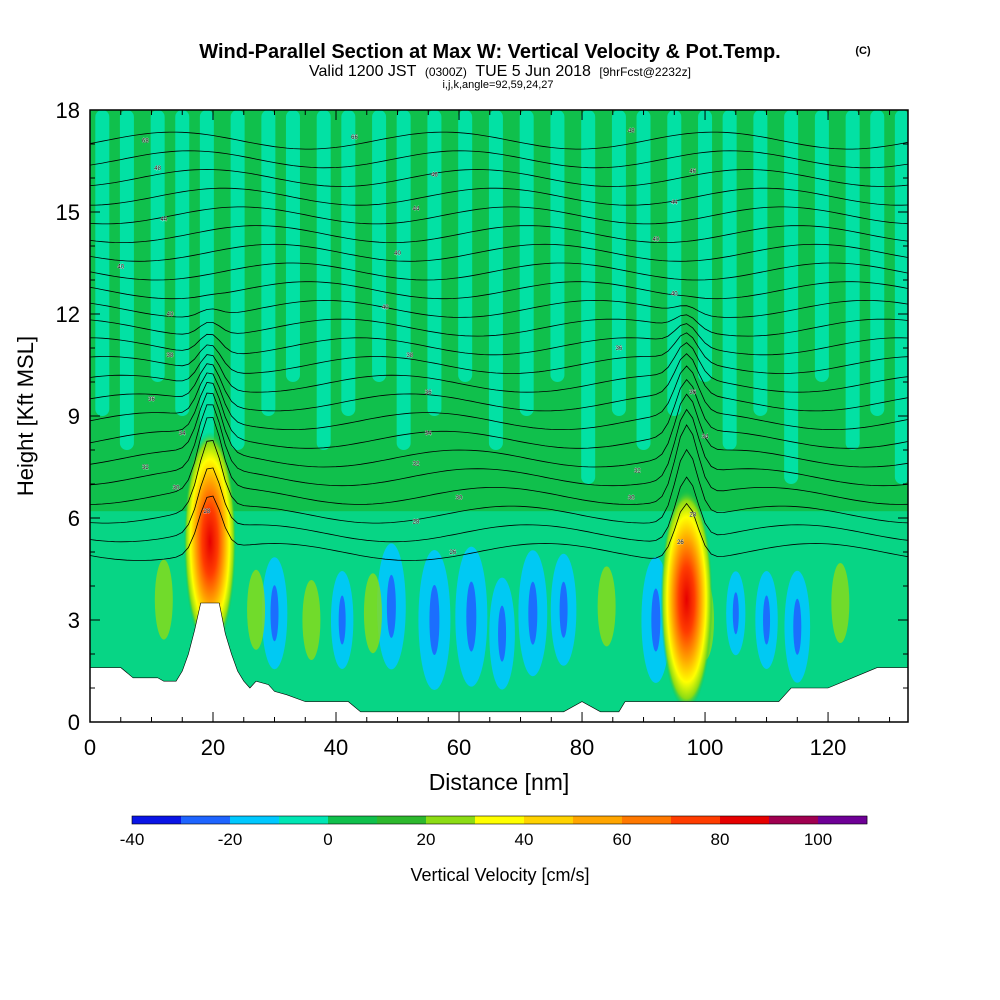  I want to click on subtitle-date: TUE 5 Jun 2018, so click(533, 71).